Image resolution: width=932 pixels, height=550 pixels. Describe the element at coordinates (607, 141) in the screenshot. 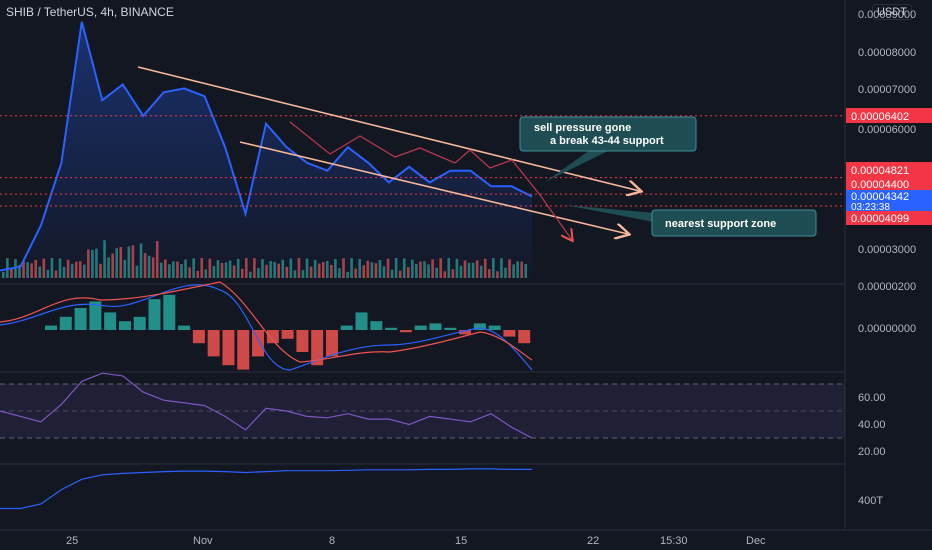

I see `callout-text-line2: a break 43-44 support` at that location.